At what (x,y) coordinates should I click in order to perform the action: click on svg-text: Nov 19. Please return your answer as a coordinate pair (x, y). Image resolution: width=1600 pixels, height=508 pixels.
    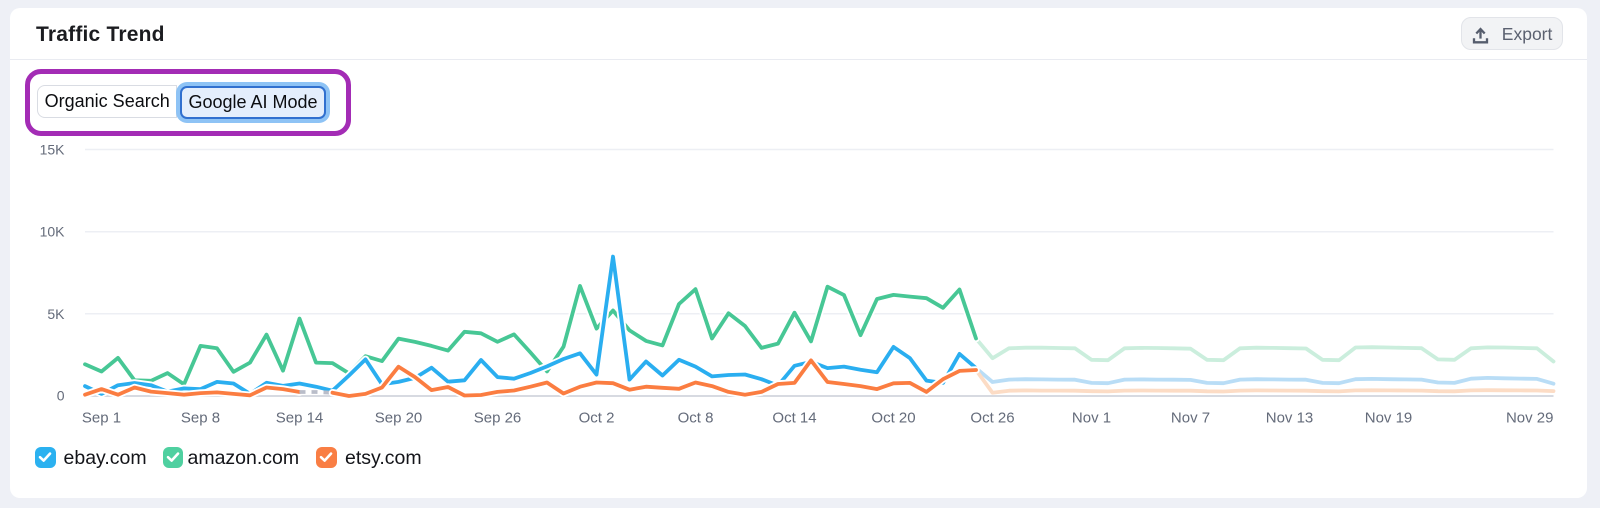
    Looking at the image, I should click on (1389, 418).